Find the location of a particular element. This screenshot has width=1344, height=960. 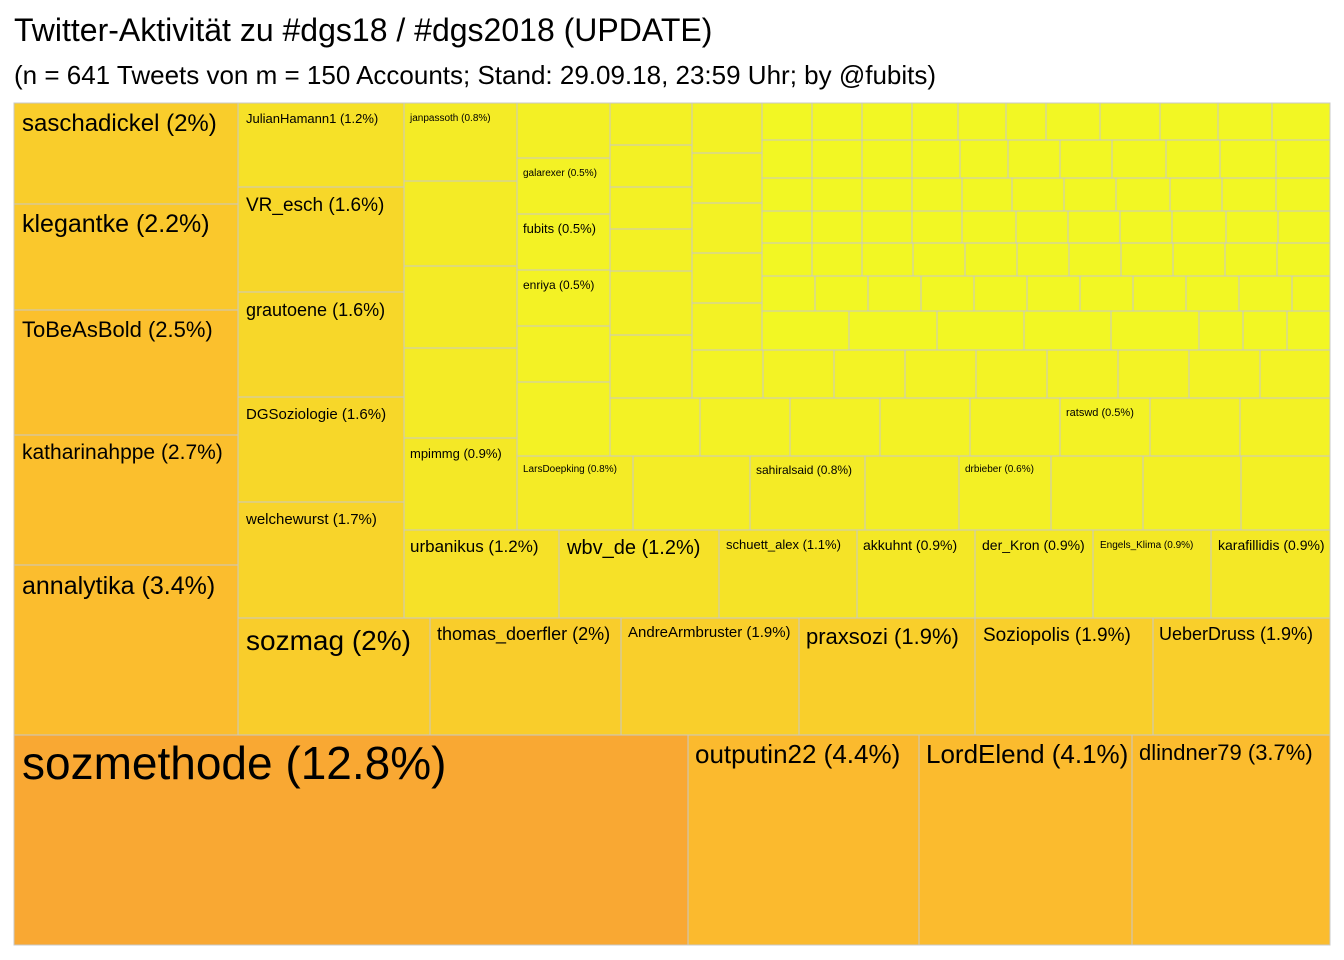

treemap-tile-label: Soziopolis (1.9%) is located at coordinates (1057, 635).